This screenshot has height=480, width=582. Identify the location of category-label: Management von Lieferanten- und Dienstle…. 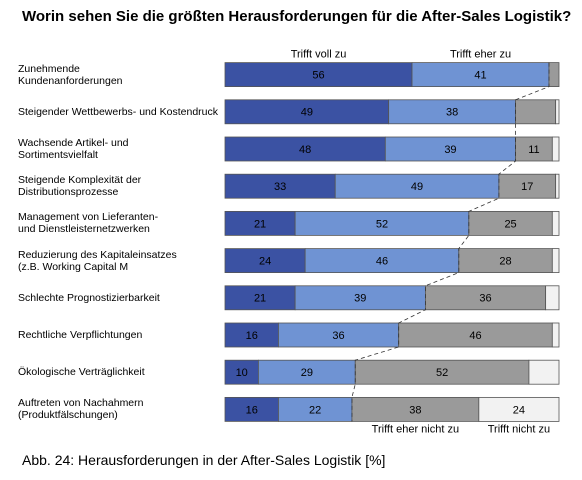
(88, 223).